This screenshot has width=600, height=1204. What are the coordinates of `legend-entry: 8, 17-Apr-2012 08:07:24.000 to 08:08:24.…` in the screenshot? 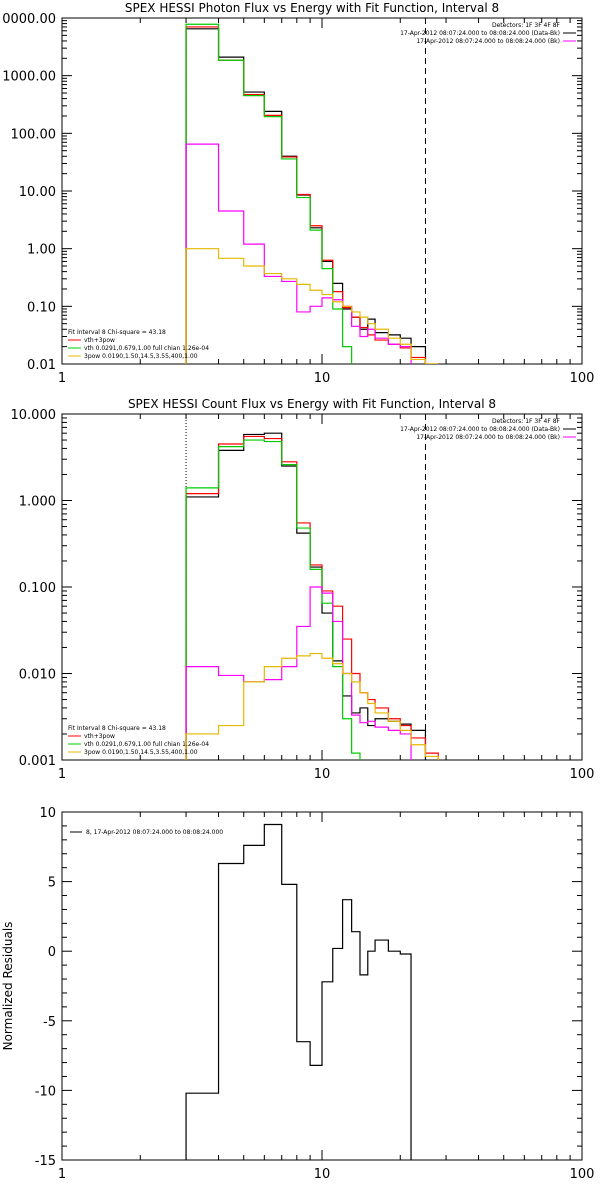 It's located at (154, 832).